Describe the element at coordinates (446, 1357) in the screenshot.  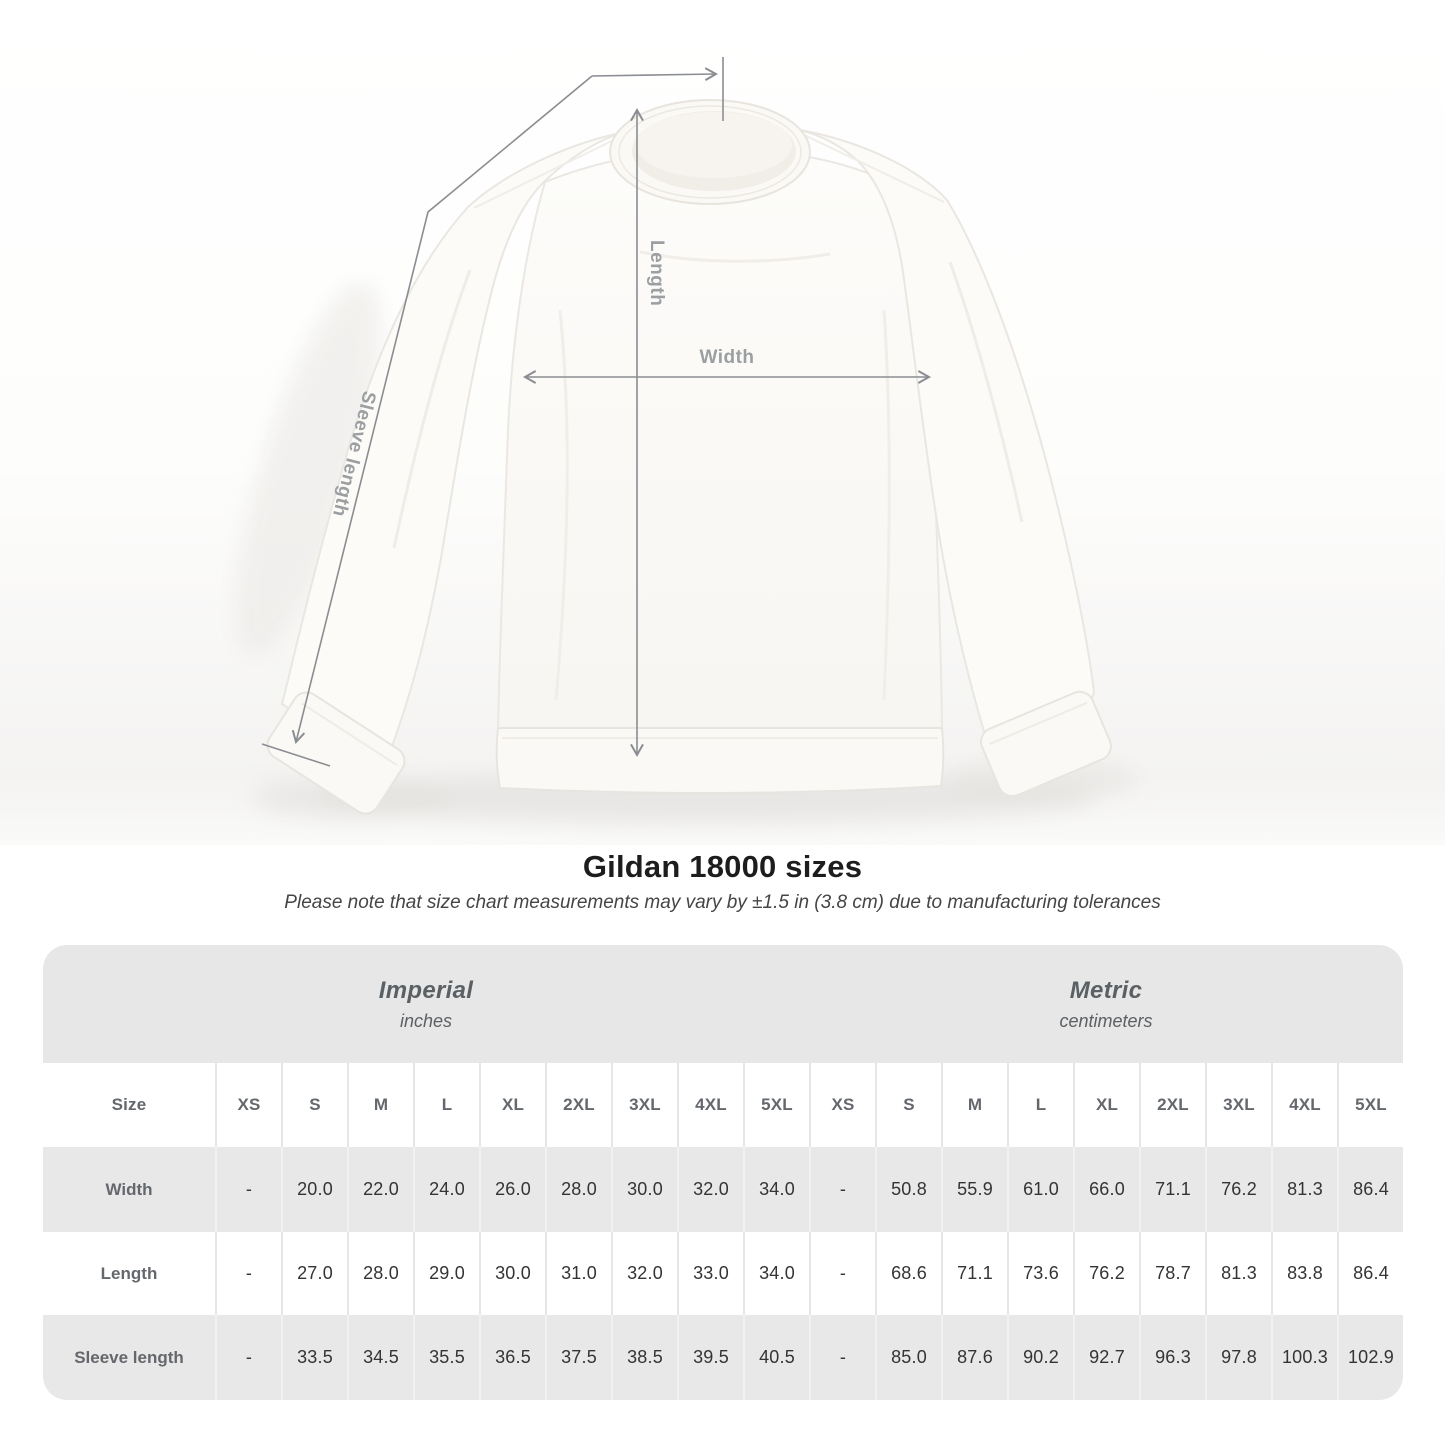
I see `imperial-value-cell: 35.5` at that location.